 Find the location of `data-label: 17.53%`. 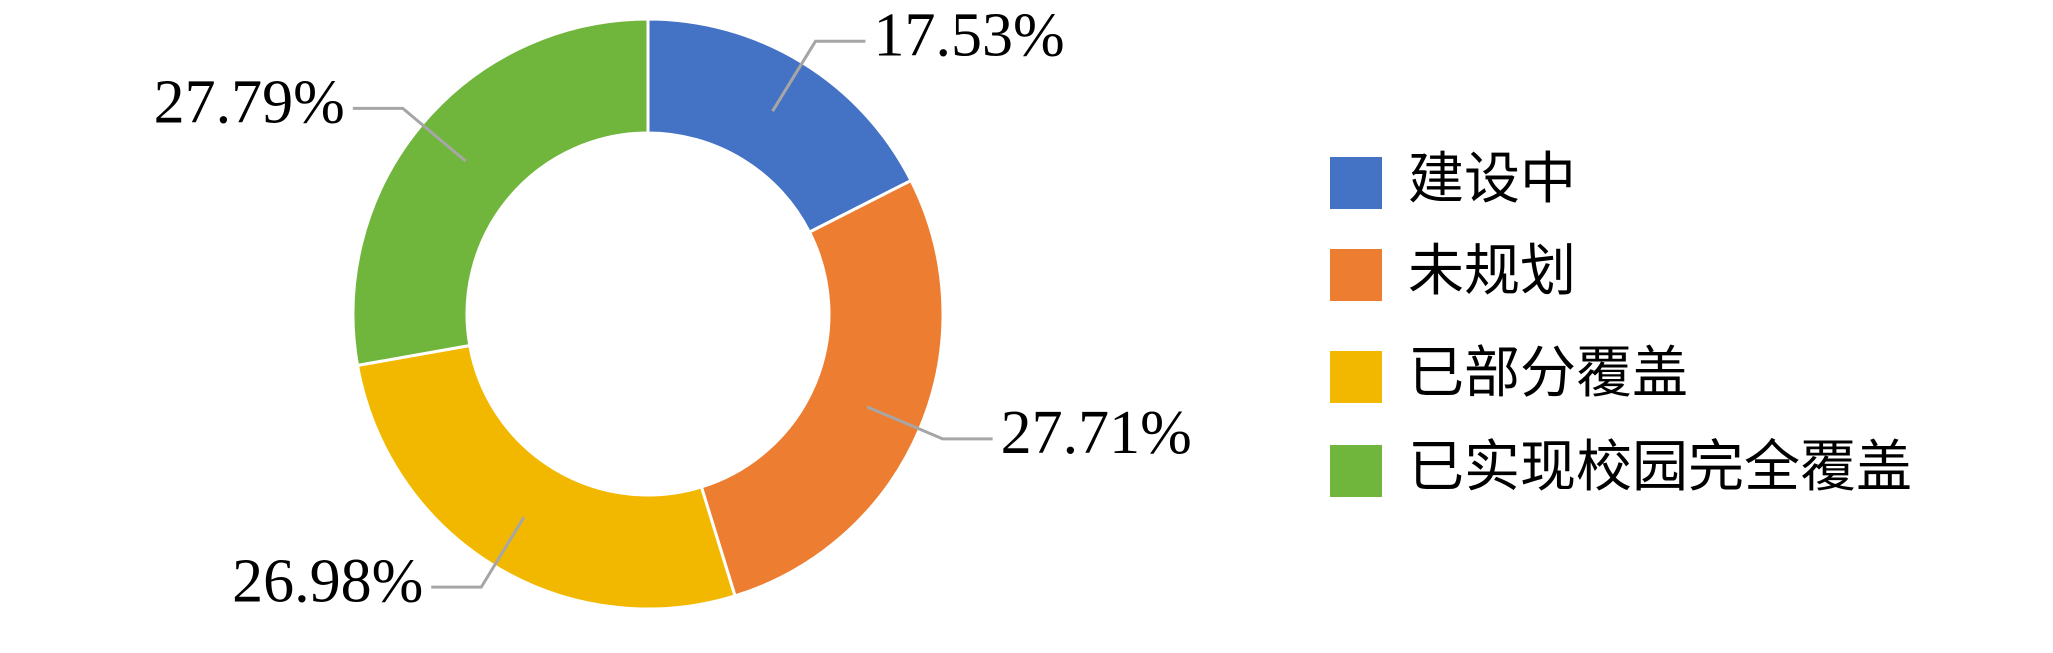

data-label: 17.53% is located at coordinates (968, 36).